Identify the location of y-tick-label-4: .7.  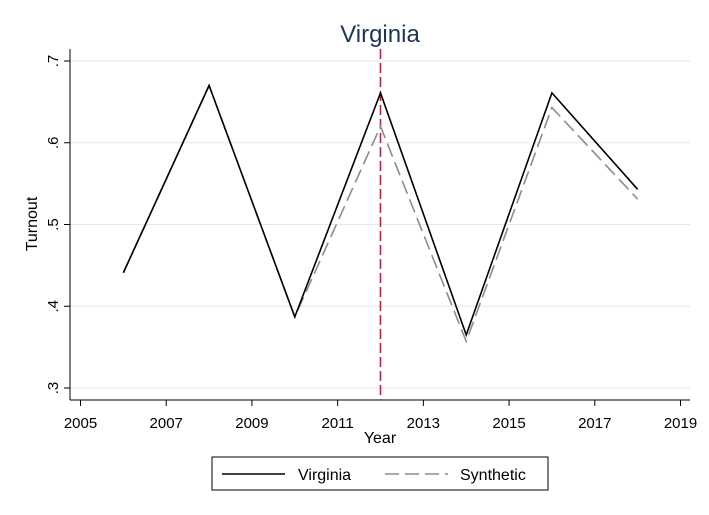
(53, 61).